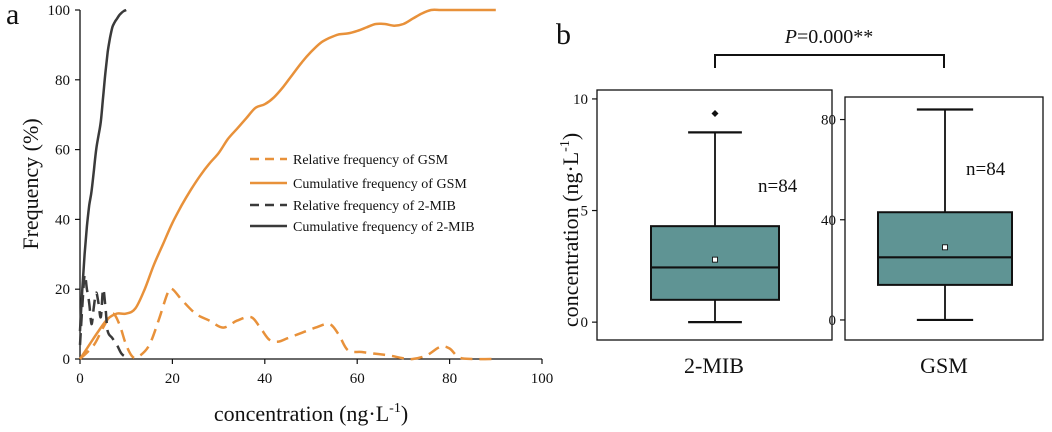 This screenshot has width=1052, height=432. I want to click on legend-label-gsm-cumulative: Cumulative frequency of GSM, so click(380, 184).